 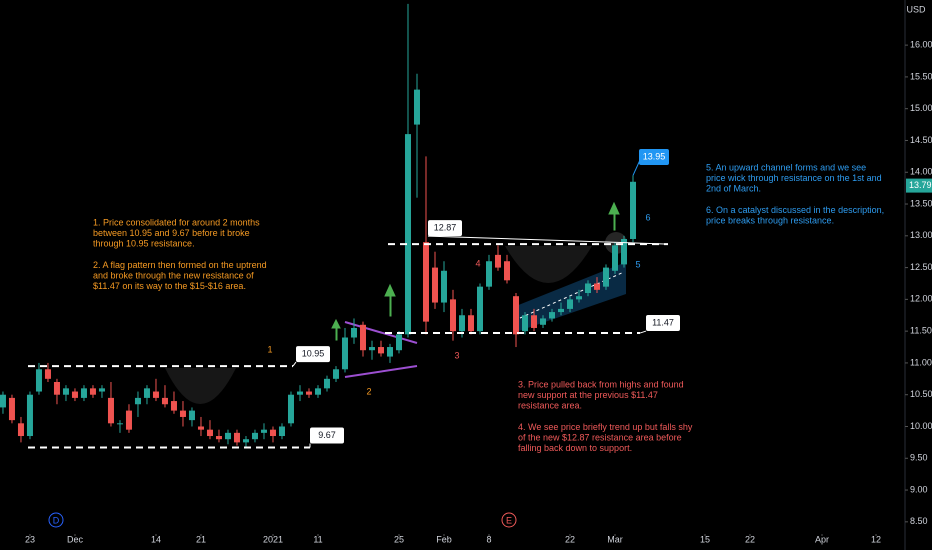 What do you see at coordinates (550, 406) in the screenshot?
I see `annotation-line: resistance area.` at bounding box center [550, 406].